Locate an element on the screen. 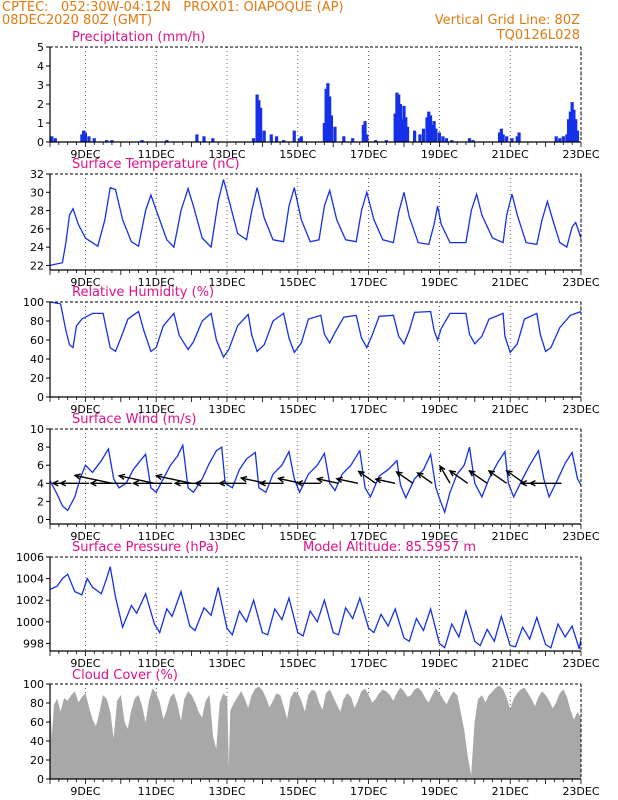 This screenshot has width=618, height=800. pressure-xtick-label: 11DEC is located at coordinates (156, 663).